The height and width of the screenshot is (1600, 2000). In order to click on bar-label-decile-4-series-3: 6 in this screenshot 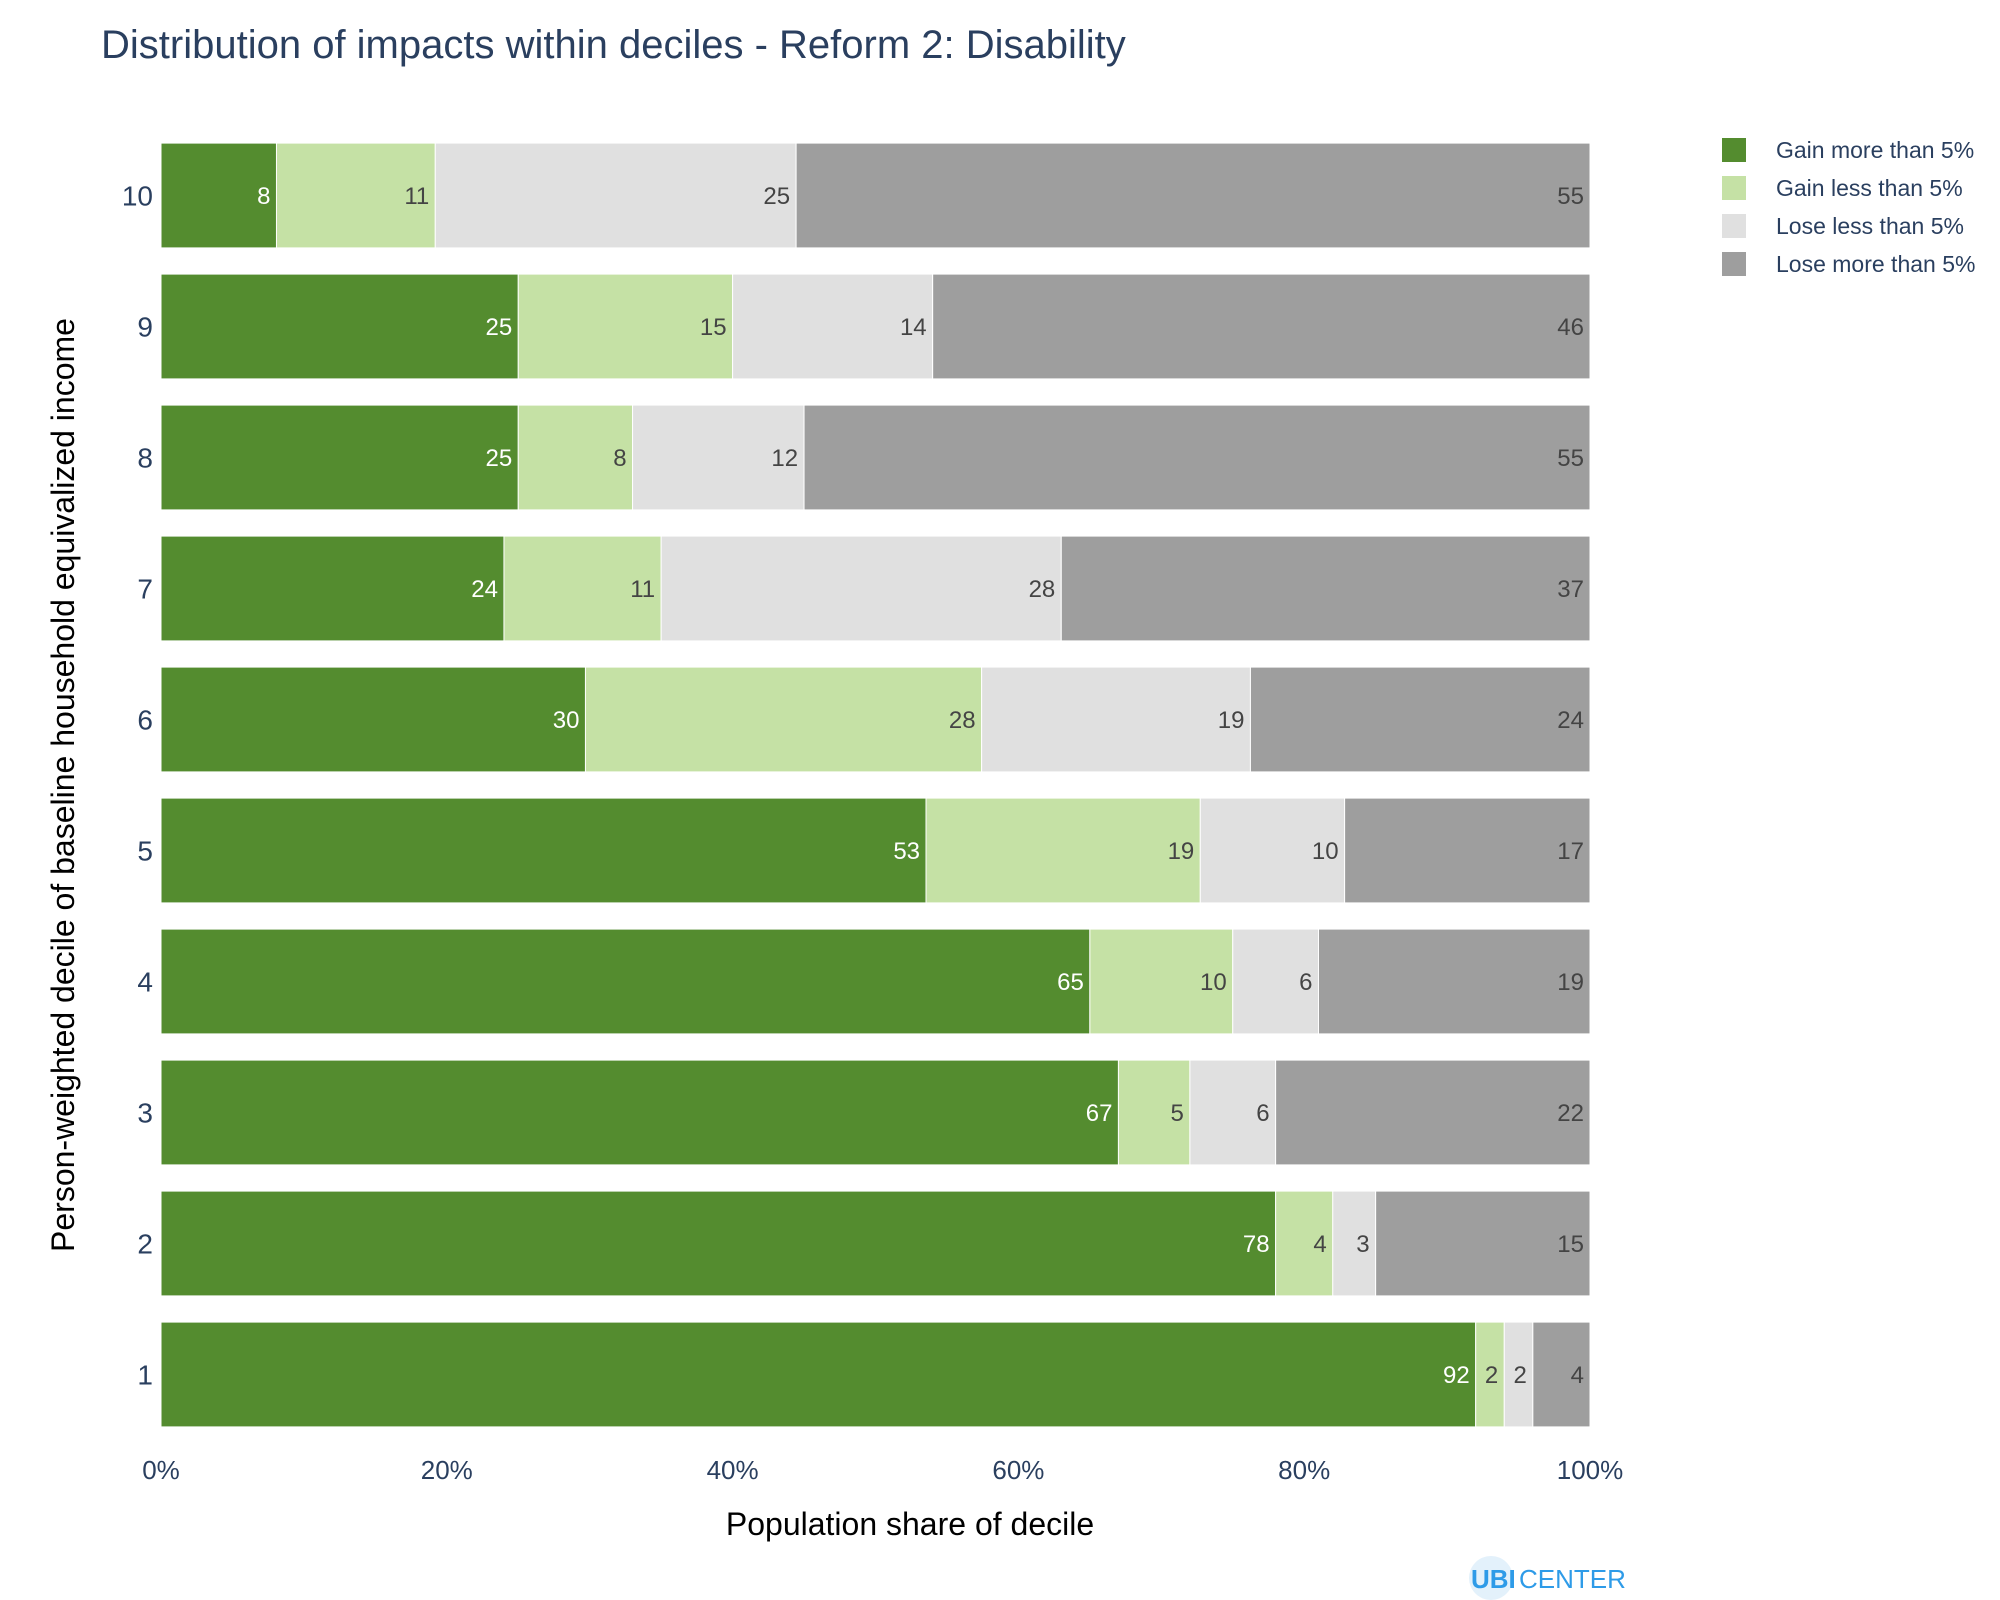, I will do `click(1305, 982)`.